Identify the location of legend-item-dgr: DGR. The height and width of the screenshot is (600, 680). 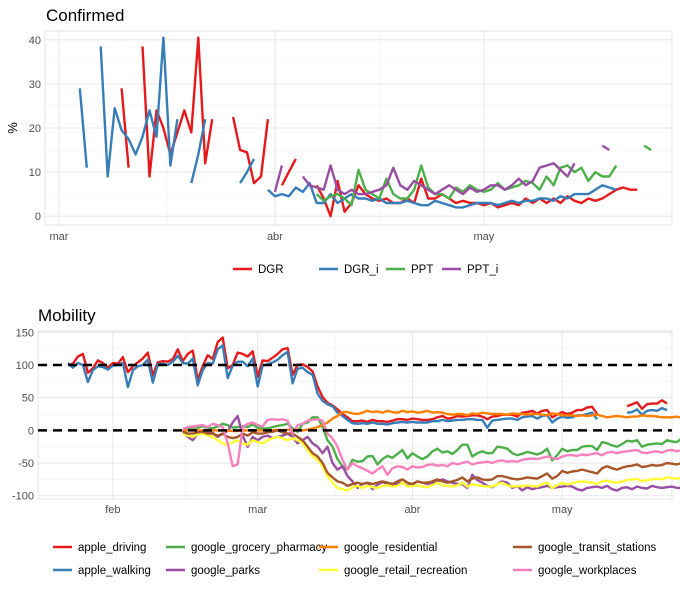
(258, 270).